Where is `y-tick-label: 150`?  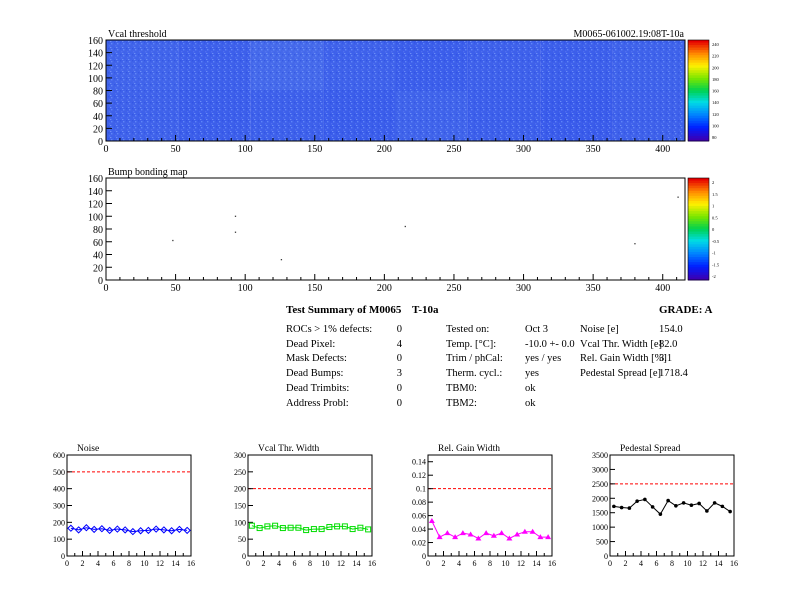
y-tick-label: 150 is located at coordinates (240, 506).